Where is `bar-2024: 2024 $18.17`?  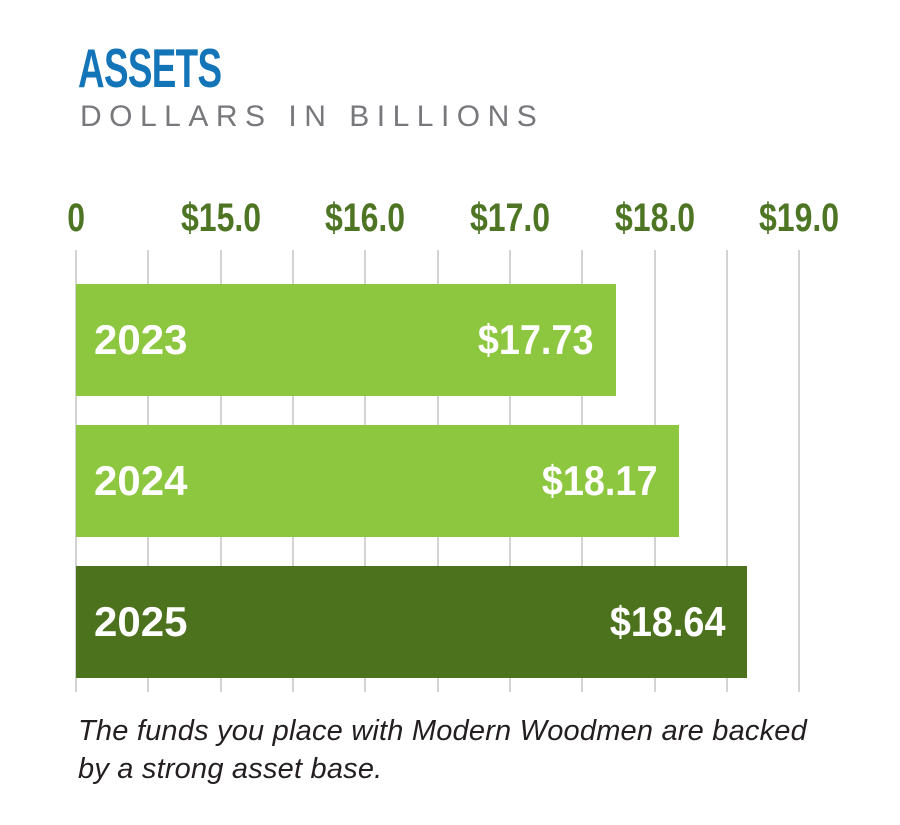
bar-2024: 2024 $18.17 is located at coordinates (378, 481).